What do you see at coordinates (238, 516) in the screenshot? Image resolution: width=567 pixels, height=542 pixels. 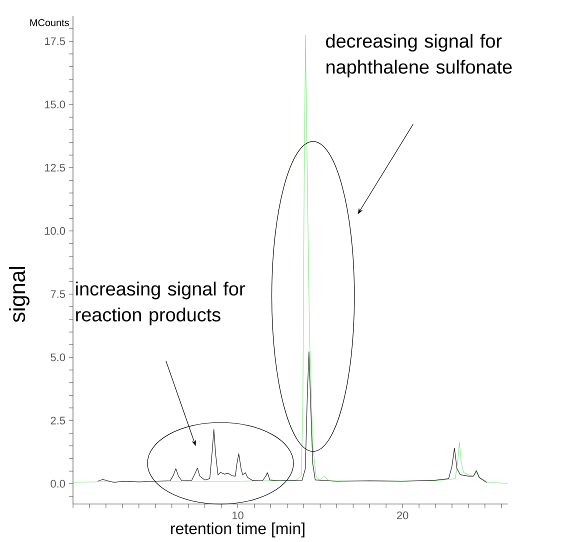 I see `x-tick-label: 10` at bounding box center [238, 516].